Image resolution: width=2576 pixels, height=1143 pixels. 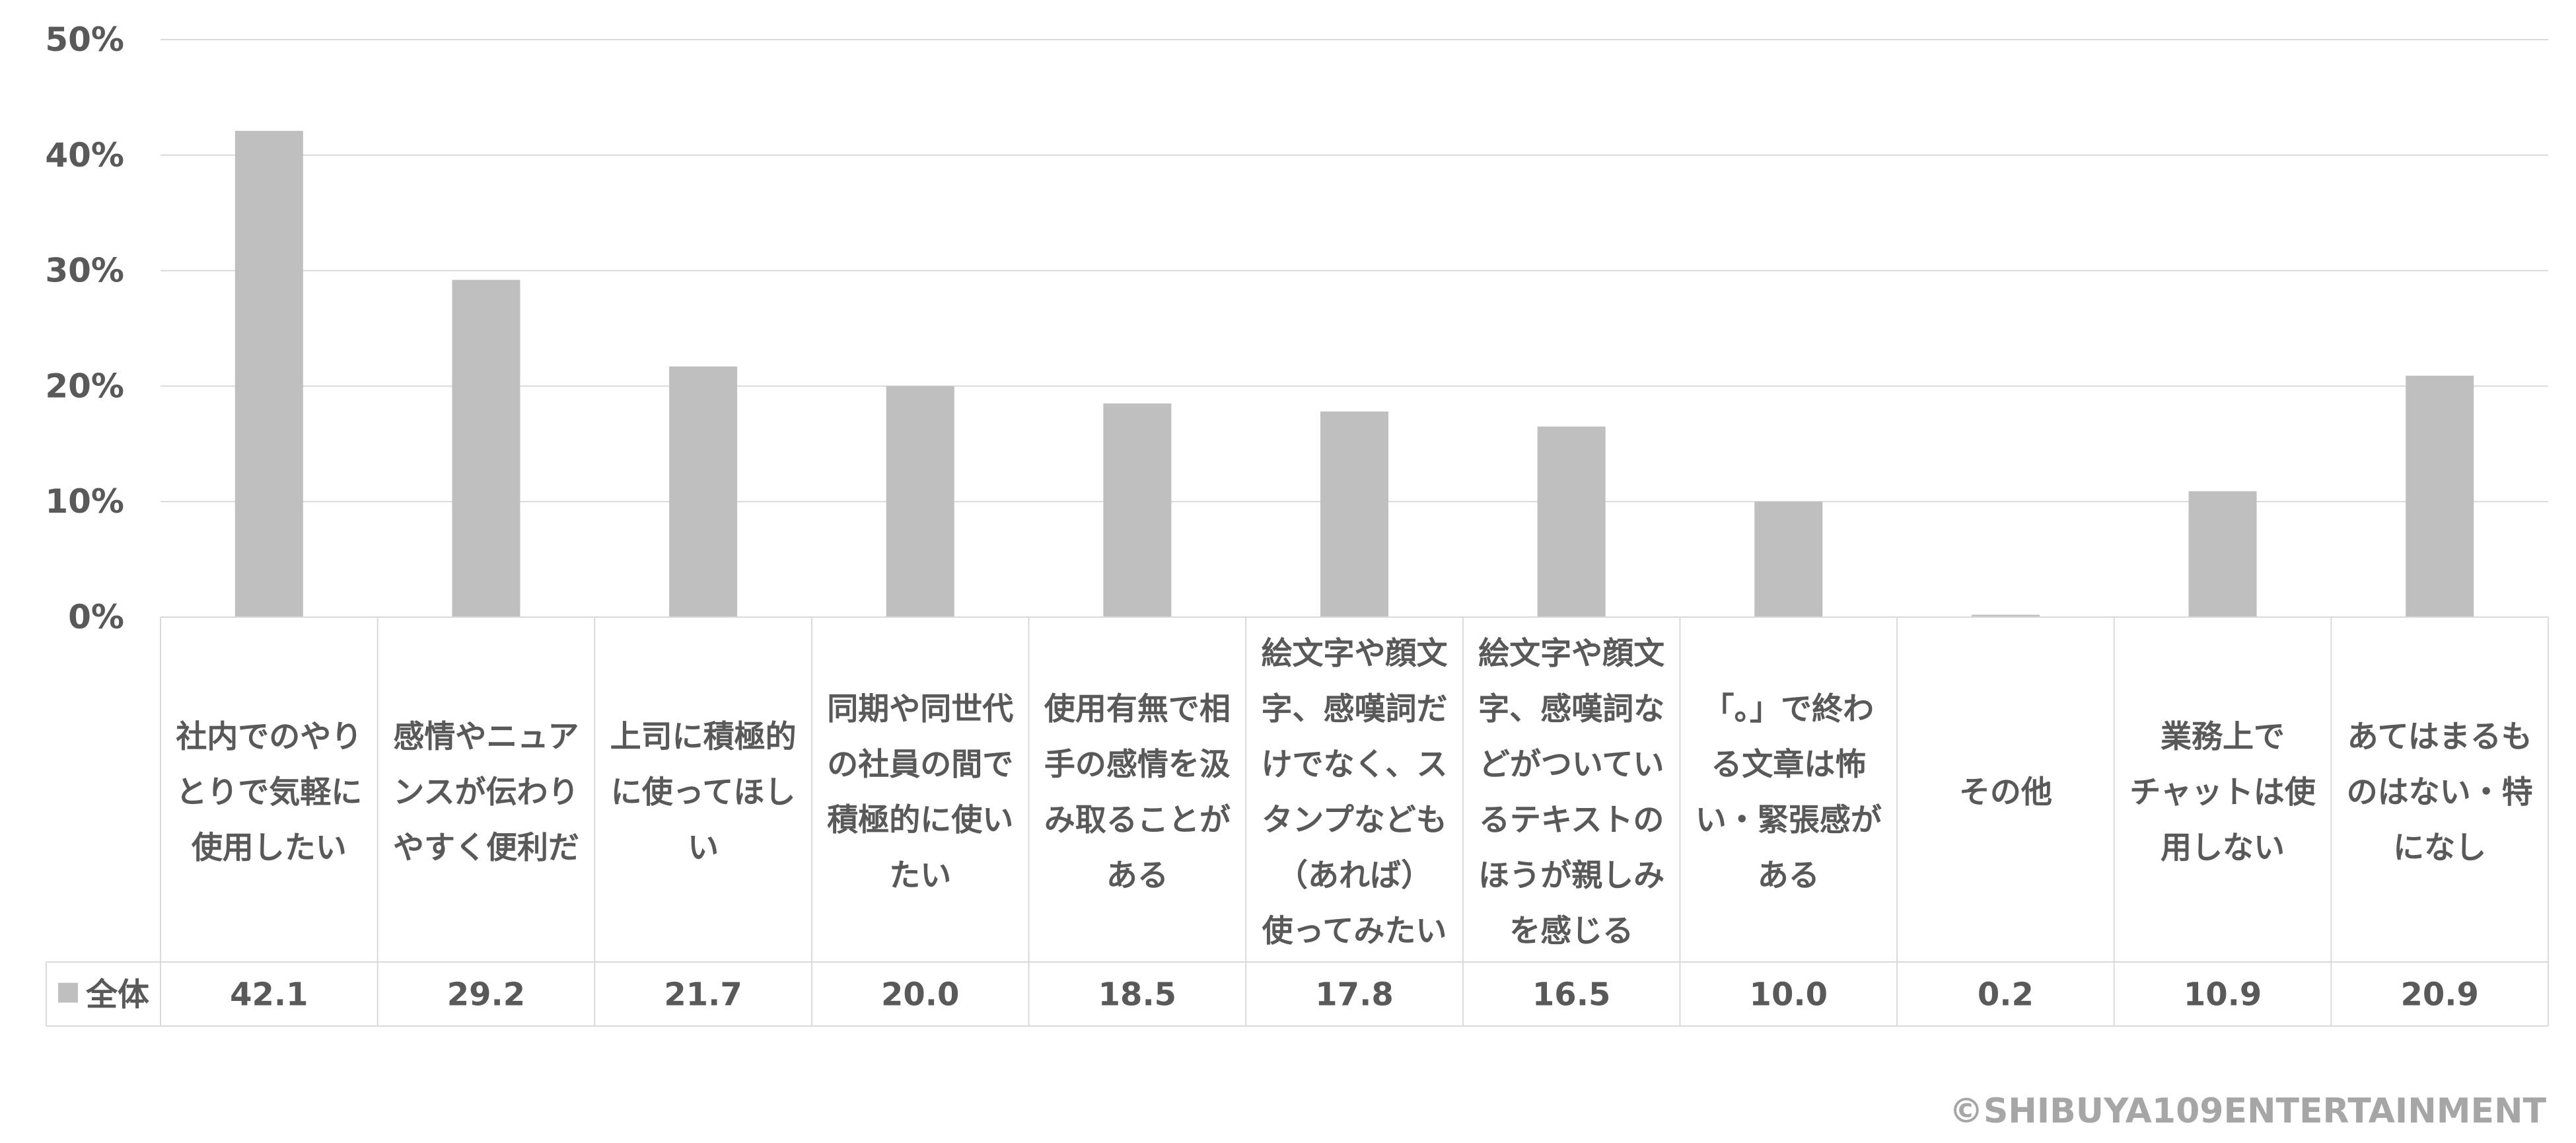 I want to click on y-tick-label: 30%, so click(x=85, y=271).